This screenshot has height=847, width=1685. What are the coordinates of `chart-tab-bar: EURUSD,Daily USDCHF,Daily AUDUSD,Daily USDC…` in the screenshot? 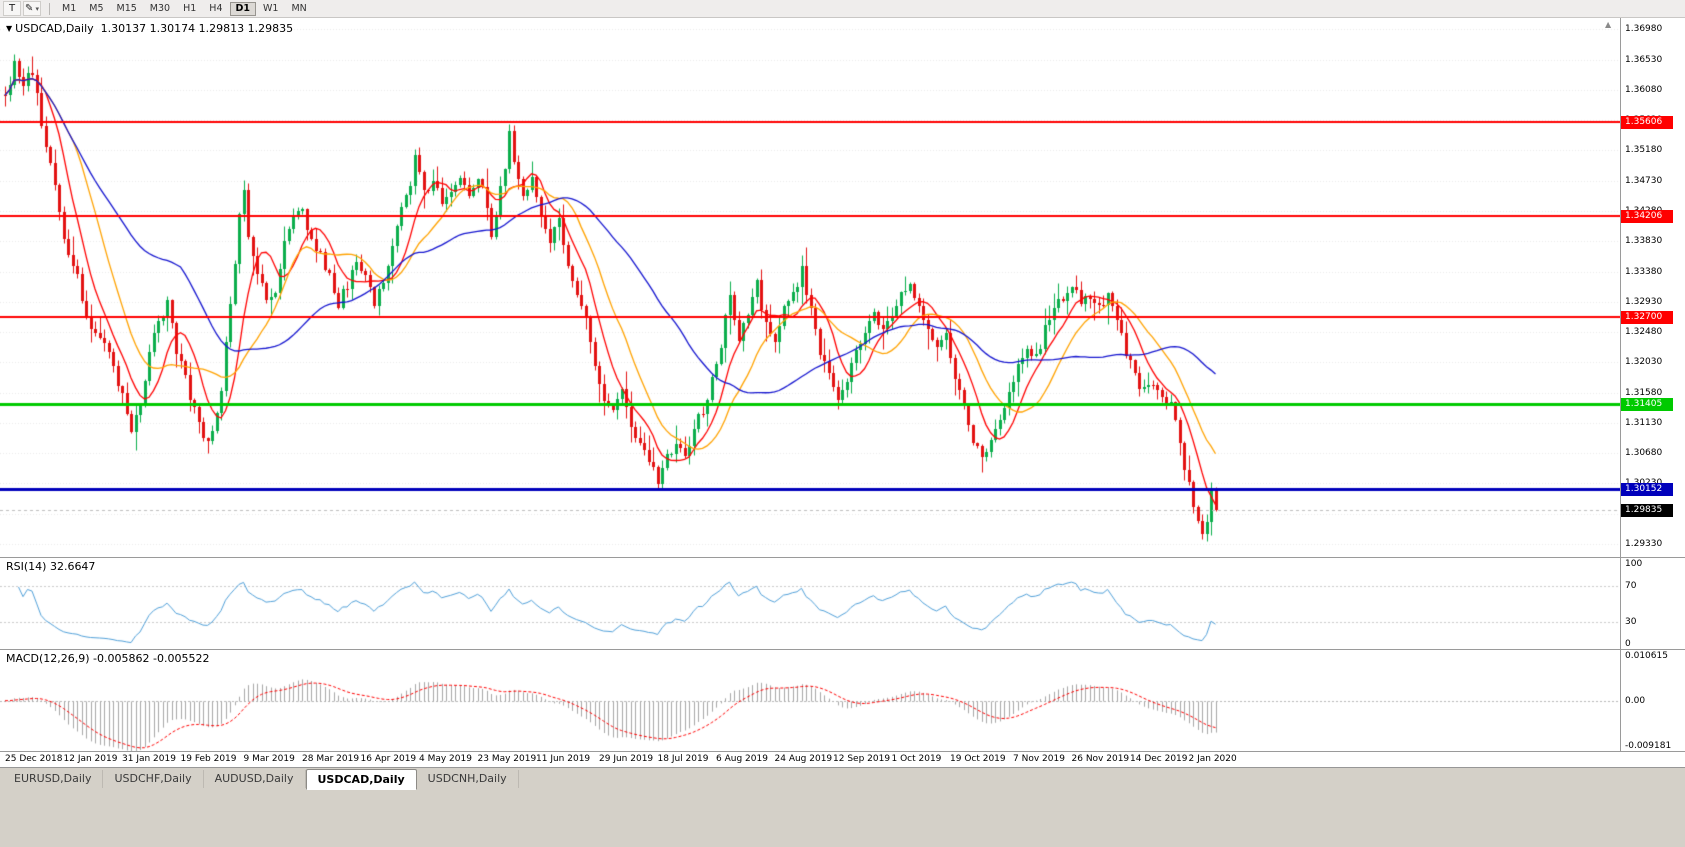 It's located at (842, 807).